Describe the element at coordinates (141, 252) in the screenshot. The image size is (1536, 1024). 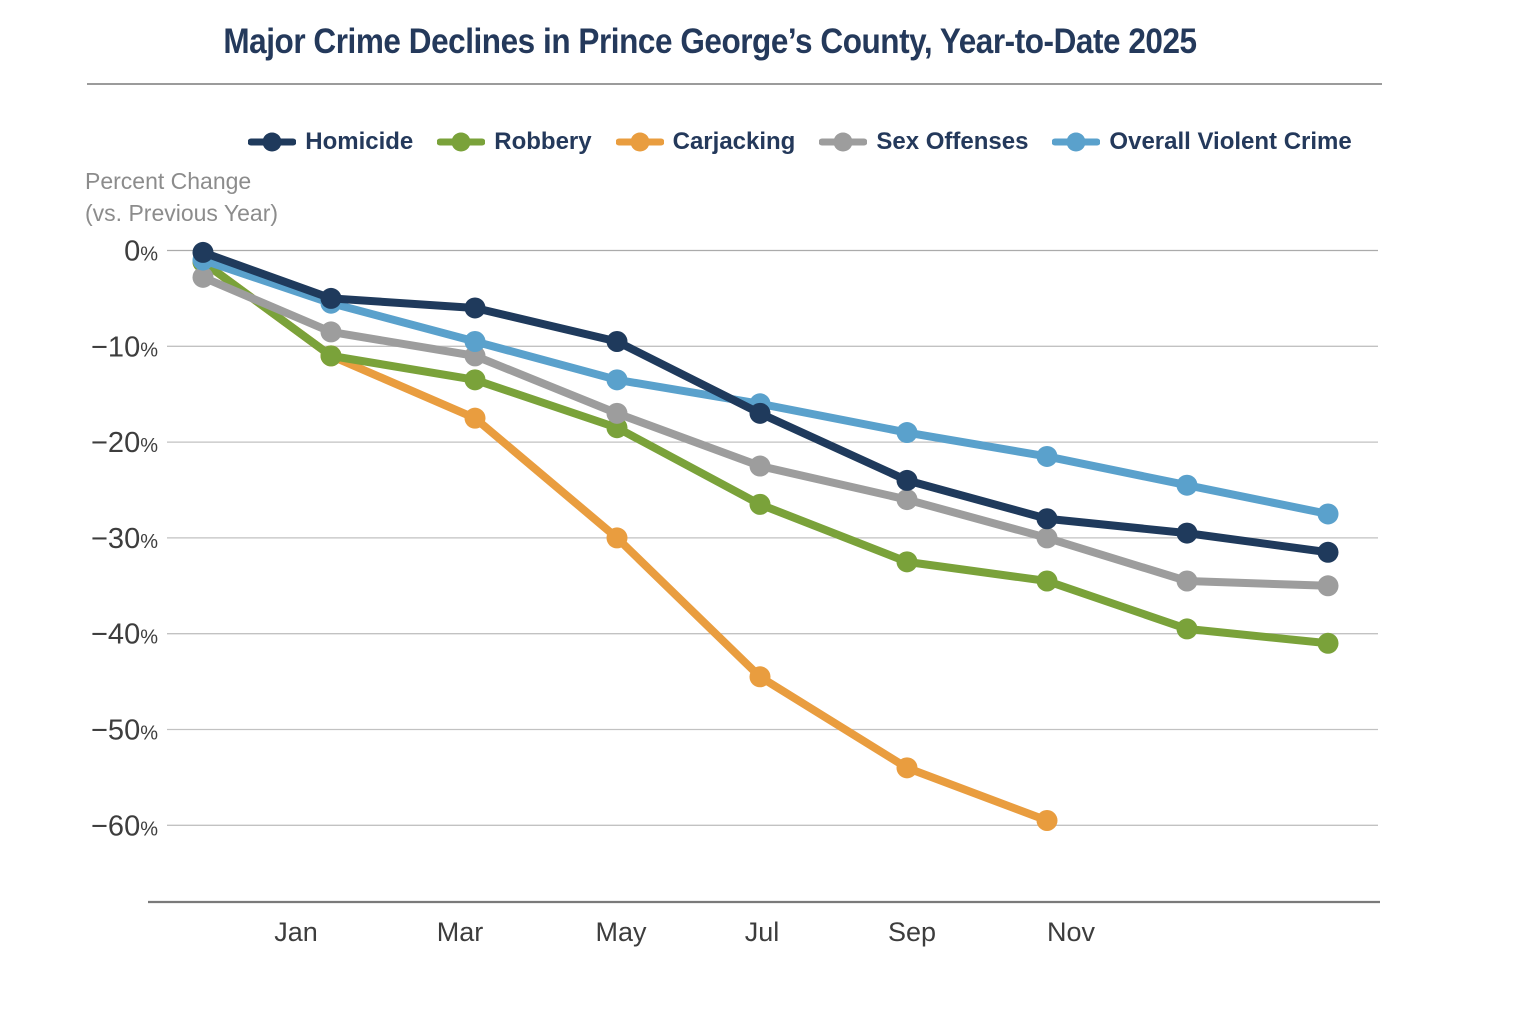
I see `y-tick-label: 0%` at that location.